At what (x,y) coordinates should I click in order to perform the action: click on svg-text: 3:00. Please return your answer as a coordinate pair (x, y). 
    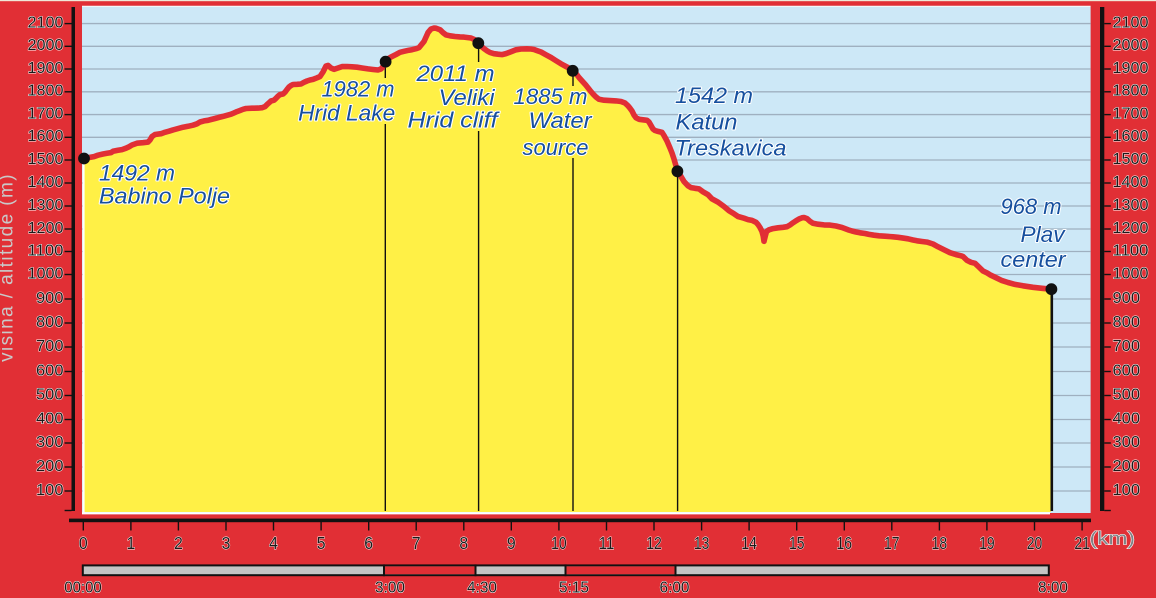
    Looking at the image, I should click on (390, 588).